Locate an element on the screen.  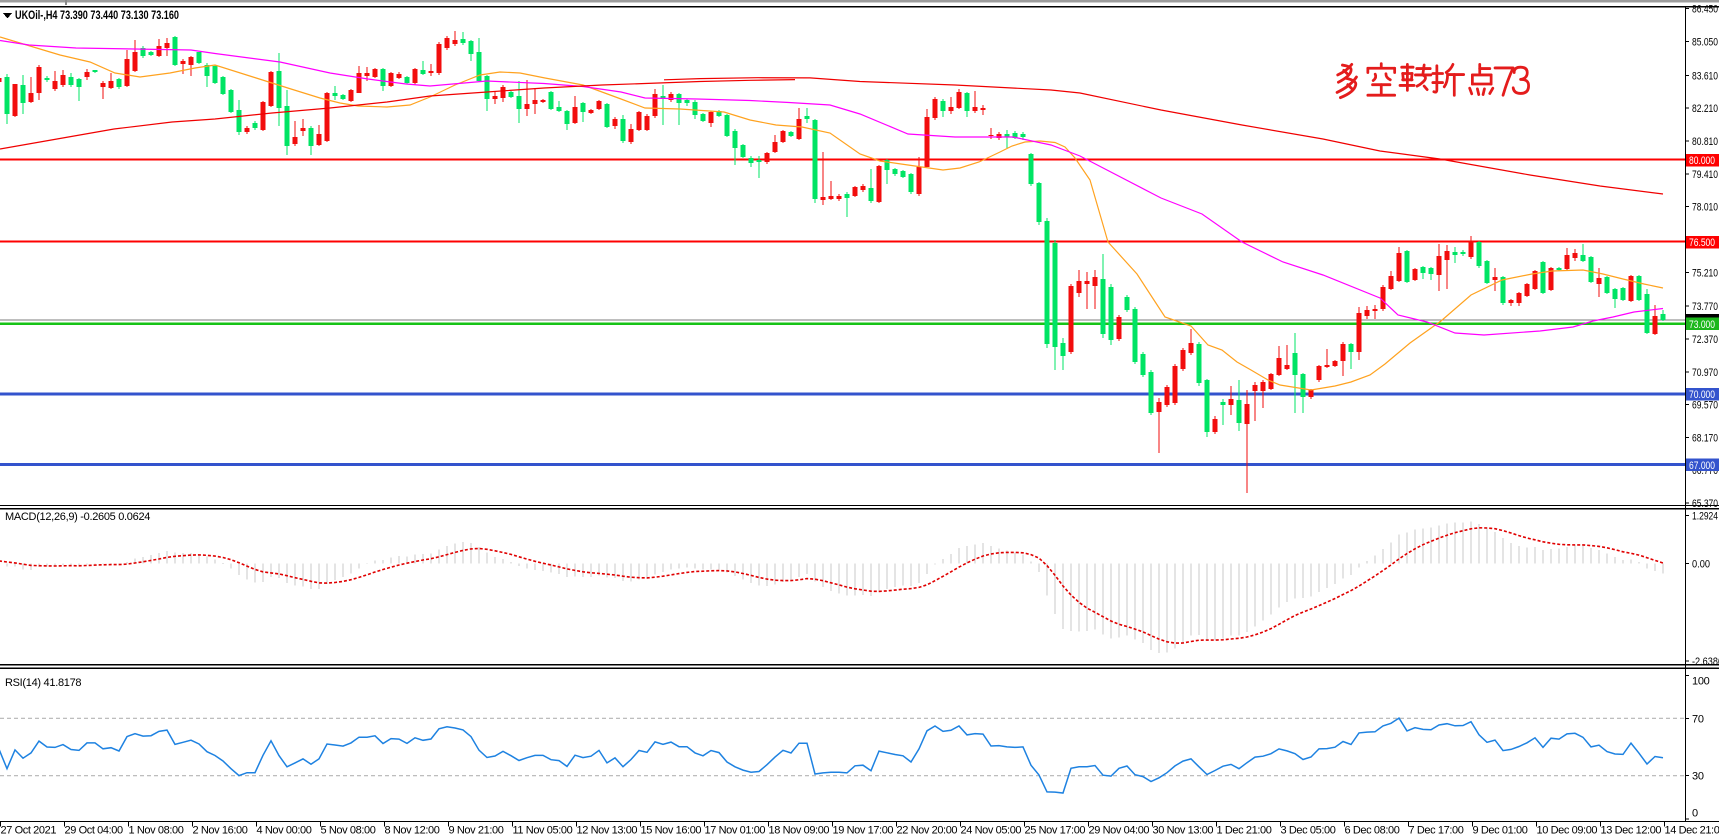
svg-text: 22 Nov 20:00 is located at coordinates (927, 831).